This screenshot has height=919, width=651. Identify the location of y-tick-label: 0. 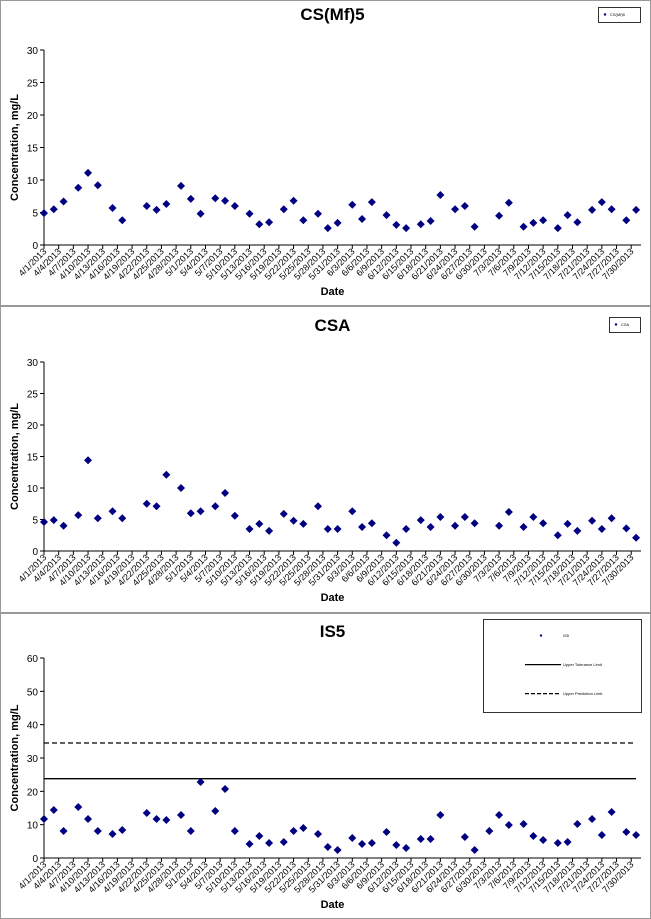
(35, 552).